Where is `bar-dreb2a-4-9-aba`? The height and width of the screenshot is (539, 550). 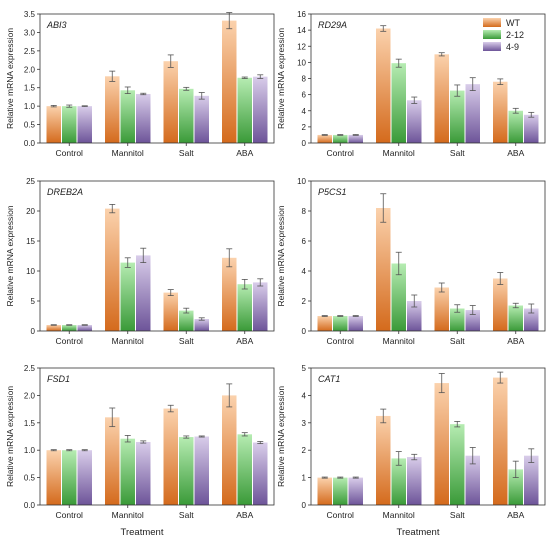 bar-dreb2a-4-9-aba is located at coordinates (260, 306).